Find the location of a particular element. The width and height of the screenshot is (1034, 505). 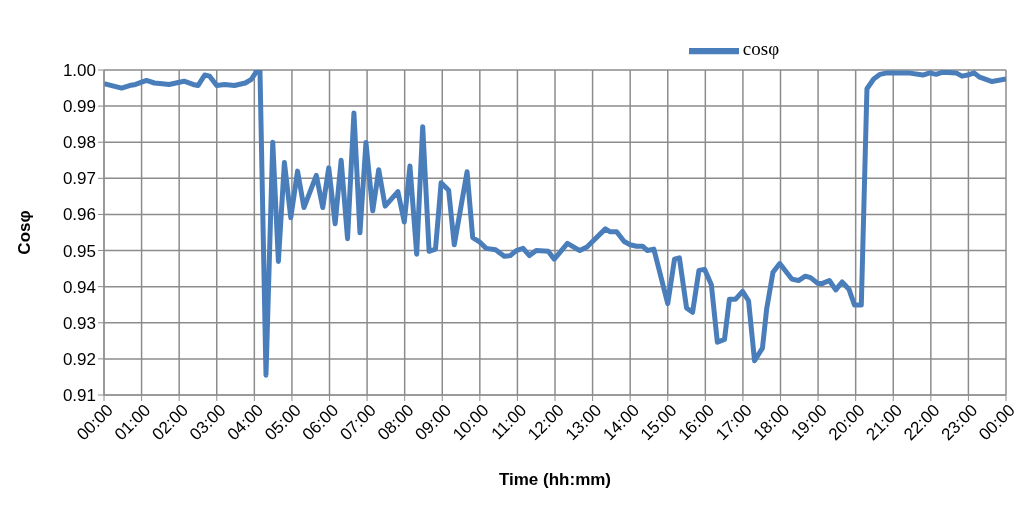

y-tick-label: 0.96 is located at coordinates (79, 215).